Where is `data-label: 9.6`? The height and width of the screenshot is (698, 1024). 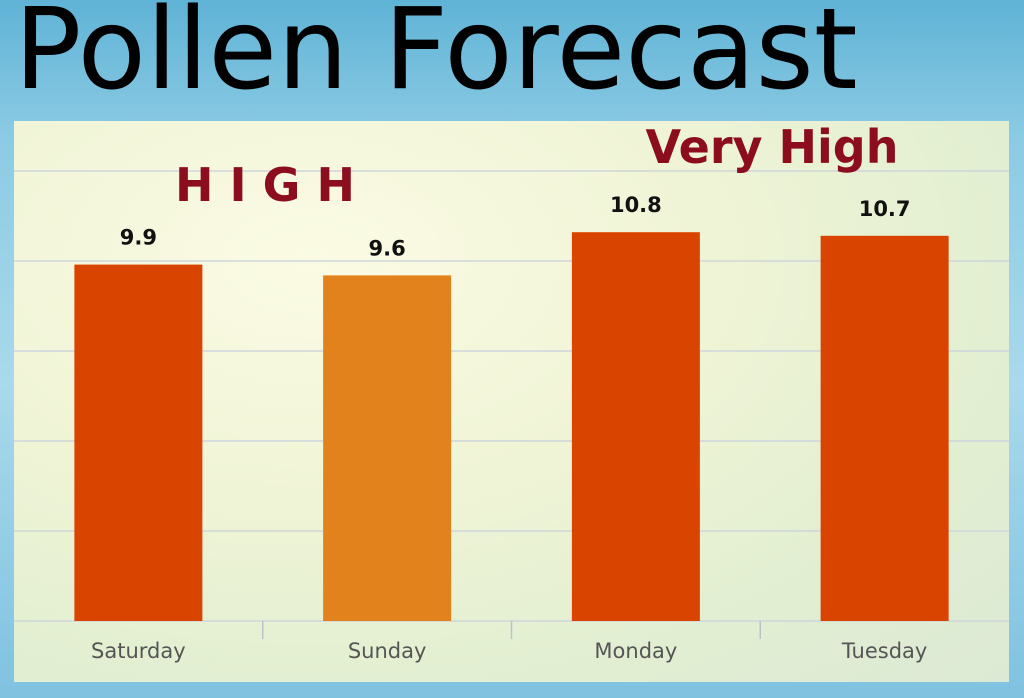 data-label: 9.6 is located at coordinates (387, 248).